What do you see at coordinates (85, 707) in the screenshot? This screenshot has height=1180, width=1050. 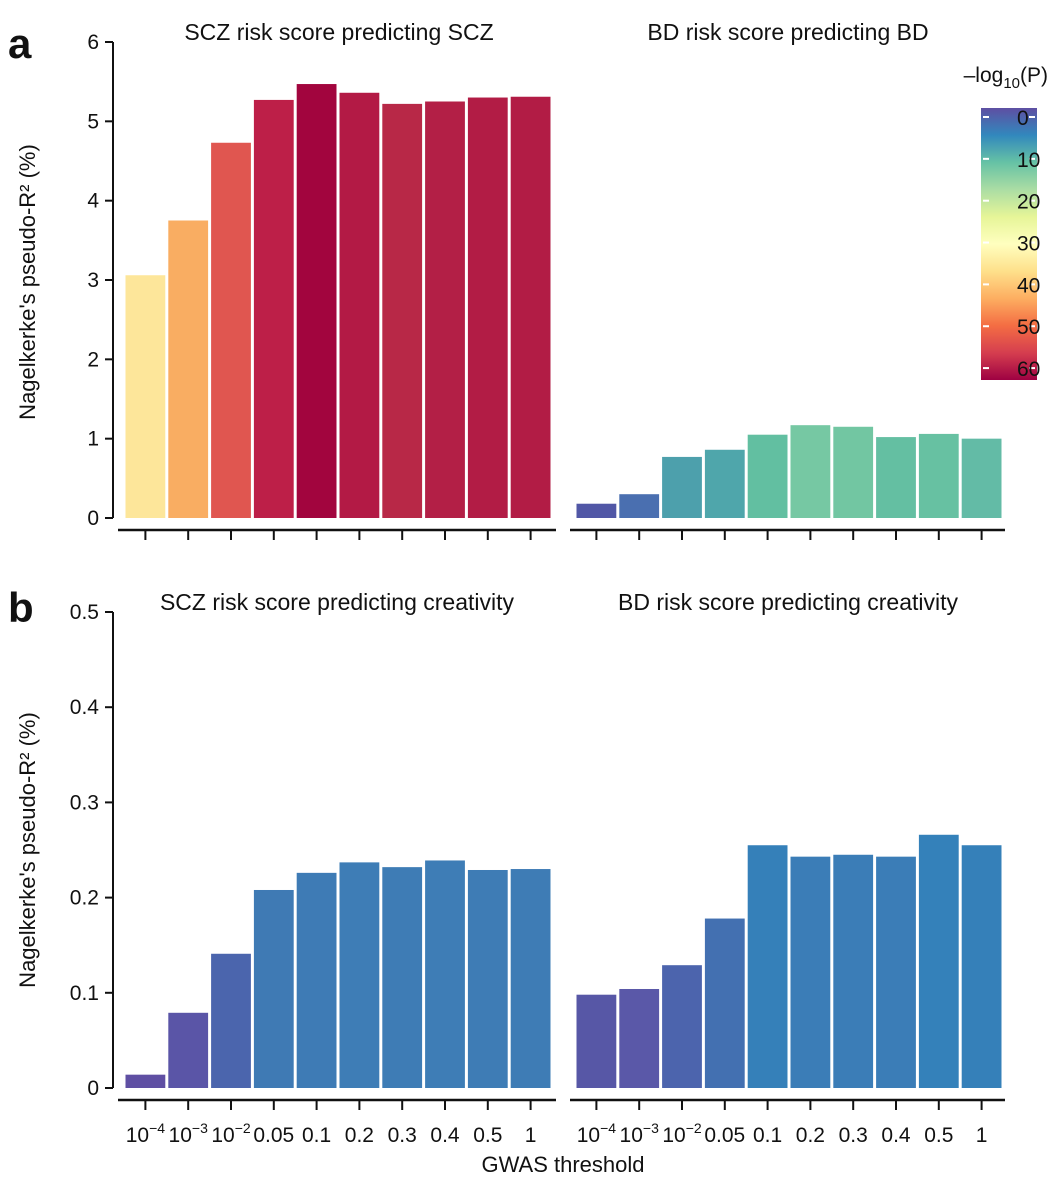 I see `y-tick-label: 0.4` at bounding box center [85, 707].